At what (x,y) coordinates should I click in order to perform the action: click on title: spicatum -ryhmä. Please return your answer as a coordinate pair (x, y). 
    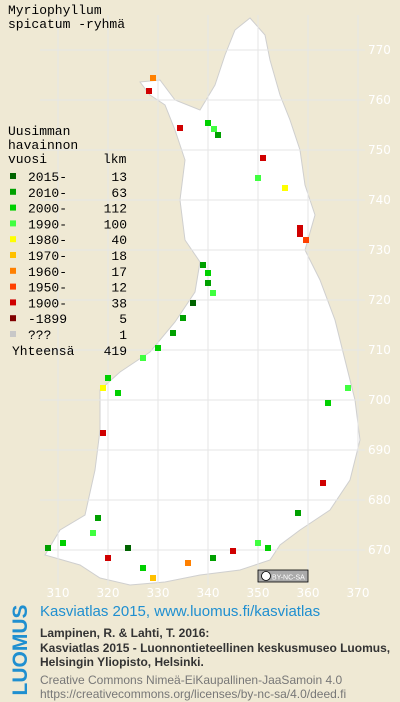
    Looking at the image, I should click on (66, 24).